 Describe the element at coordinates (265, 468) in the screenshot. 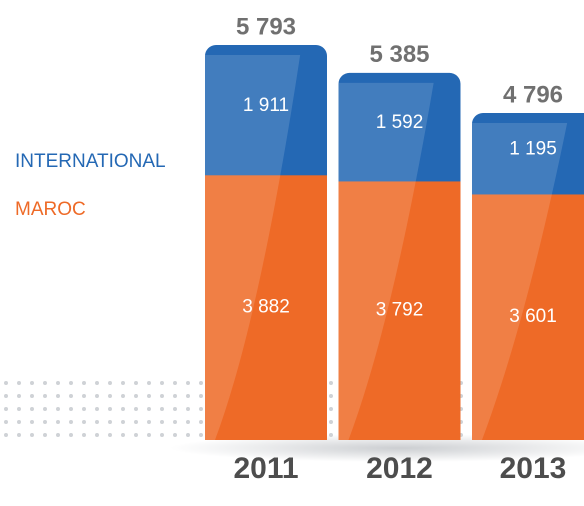

I see `x-tick-label: 2011` at that location.